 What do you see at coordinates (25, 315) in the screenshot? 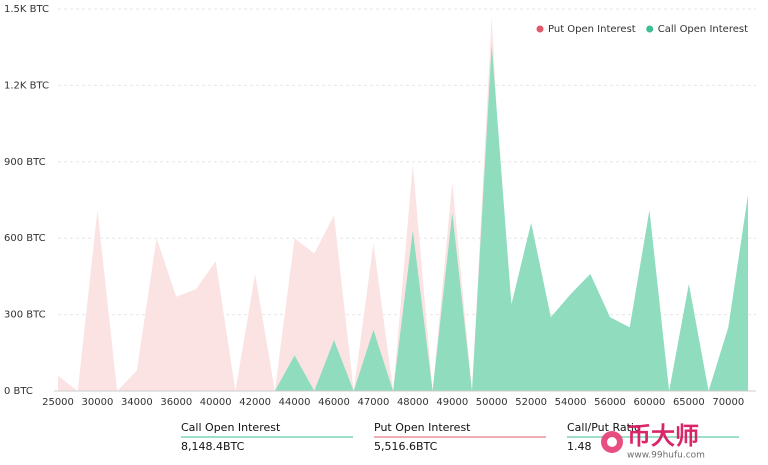
I see `y-tick-label: 300 BTC` at bounding box center [25, 315].